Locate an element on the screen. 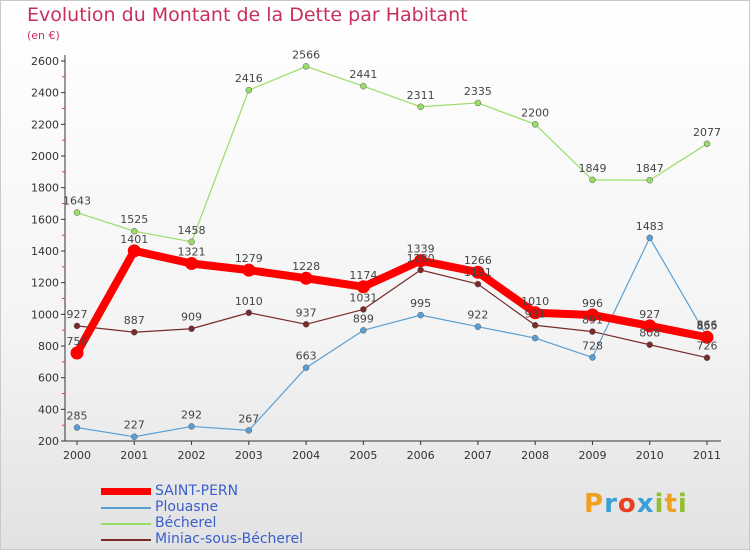 The image size is (750, 550). data-label: 2566 is located at coordinates (306, 54).